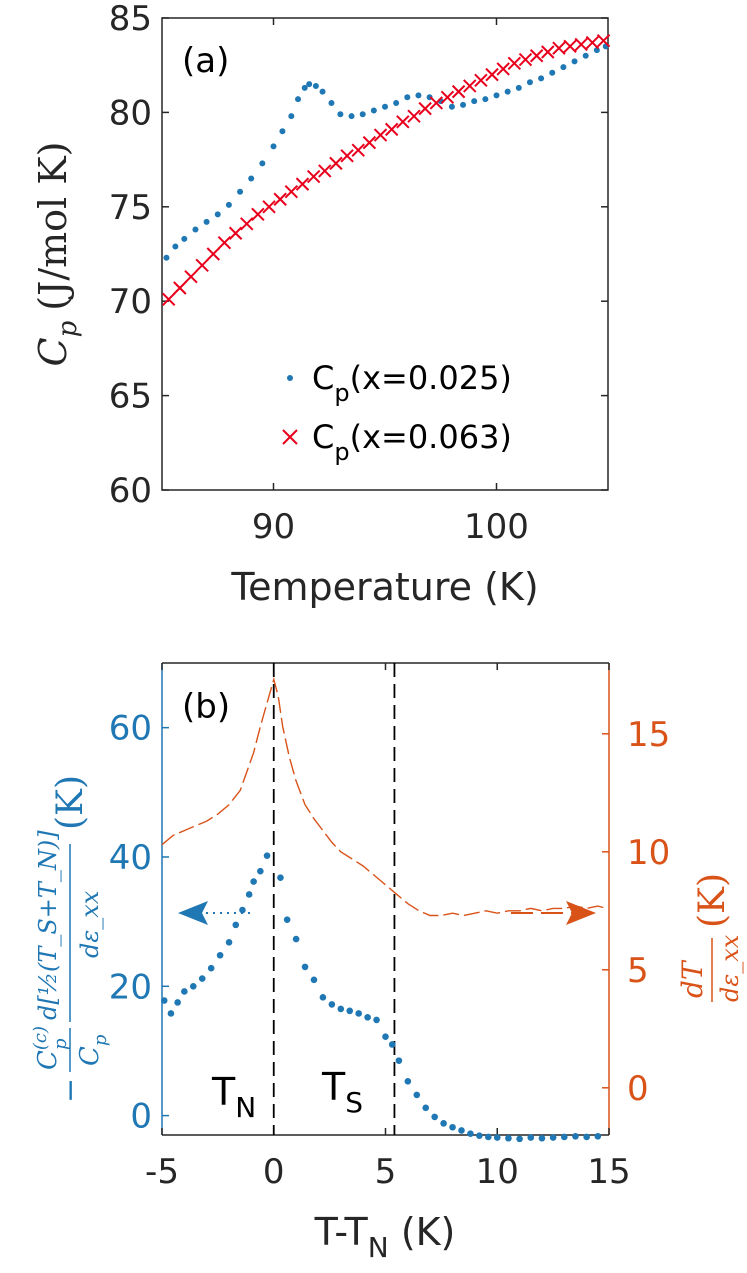  What do you see at coordinates (384, 587) in the screenshot?
I see `panel-a-xlabel: Temperature (K)` at bounding box center [384, 587].